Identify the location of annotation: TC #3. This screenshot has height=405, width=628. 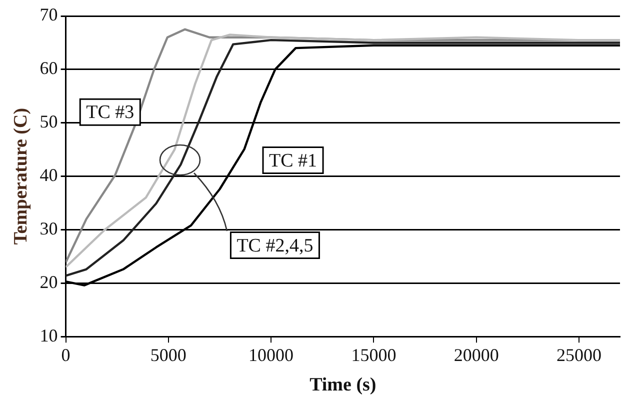
(110, 113).